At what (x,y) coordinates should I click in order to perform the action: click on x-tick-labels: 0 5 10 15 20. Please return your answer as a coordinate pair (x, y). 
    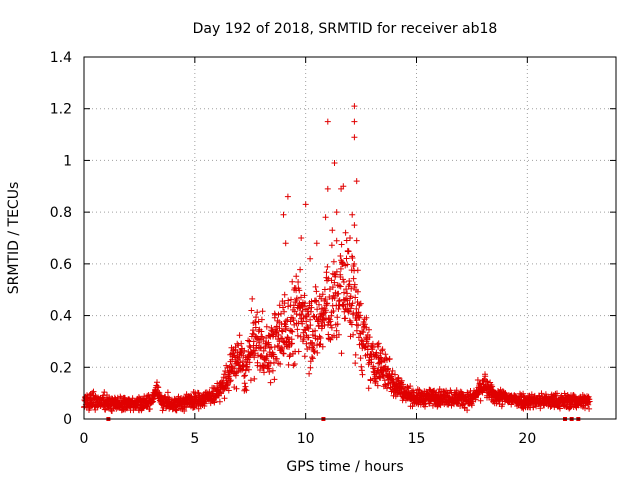
    Looking at the image, I should click on (308, 439).